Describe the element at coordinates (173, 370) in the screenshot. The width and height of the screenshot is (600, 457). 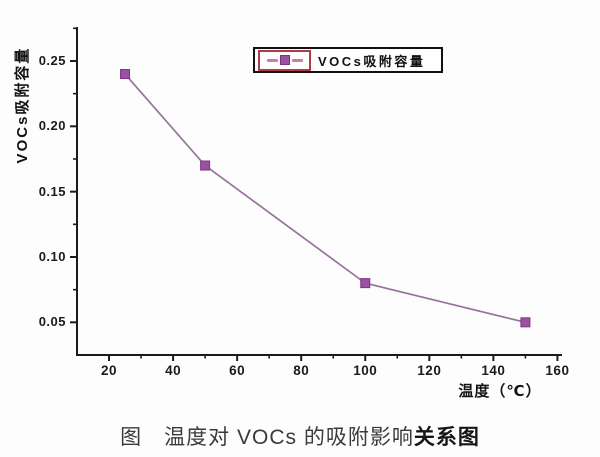
I see `x-tick-label: 40` at that location.